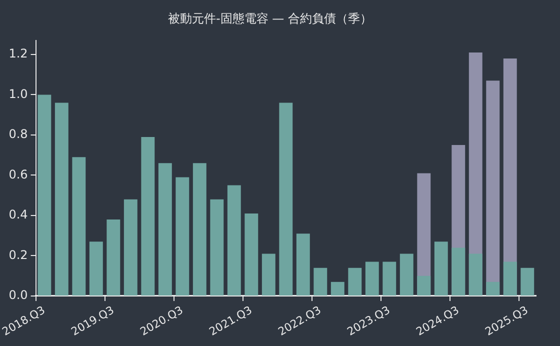 The width and height of the screenshot is (560, 346). Describe the element at coordinates (18, 174) in the screenshot. I see `y-tick-label: 0.6` at that location.